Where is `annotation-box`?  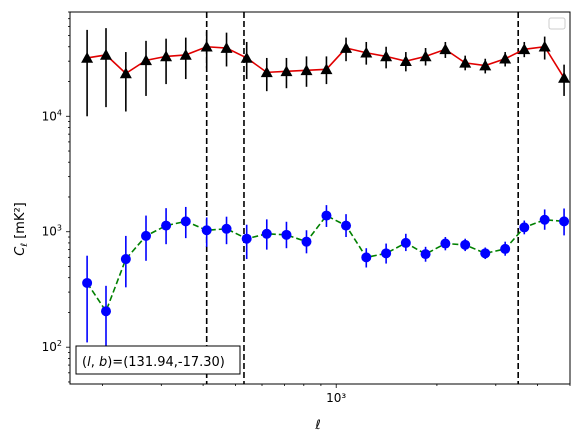 annotation-box is located at coordinates (158, 360).